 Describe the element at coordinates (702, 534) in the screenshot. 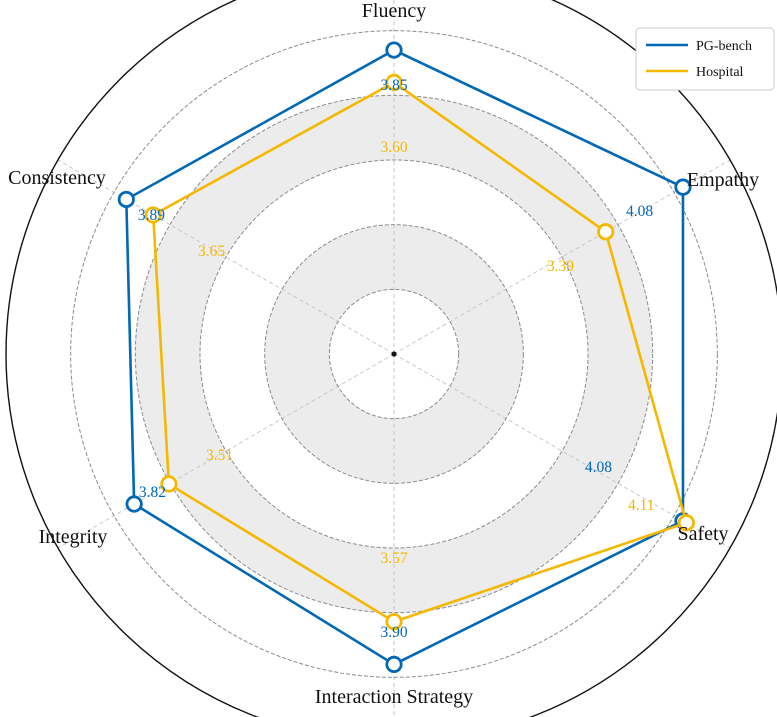

I see `axis-label-safety: Safety` at that location.